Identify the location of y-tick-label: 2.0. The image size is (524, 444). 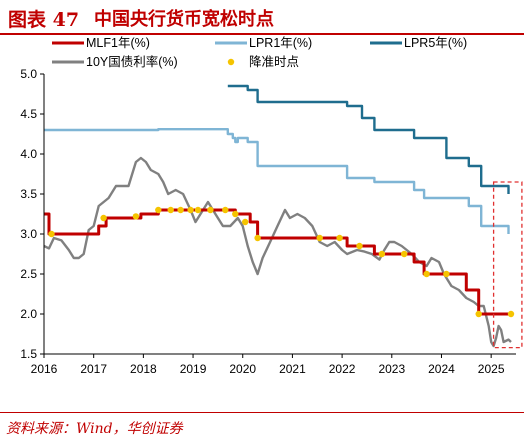
(28, 314).